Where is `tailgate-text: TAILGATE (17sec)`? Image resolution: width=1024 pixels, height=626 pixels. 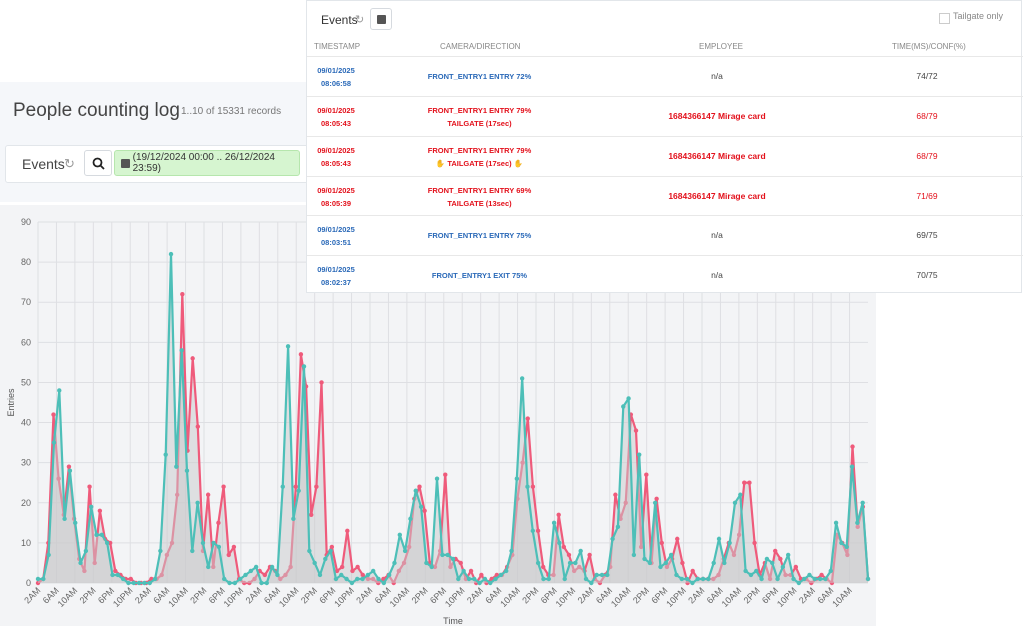
tailgate-text: TAILGATE (17sec) is located at coordinates (479, 163).